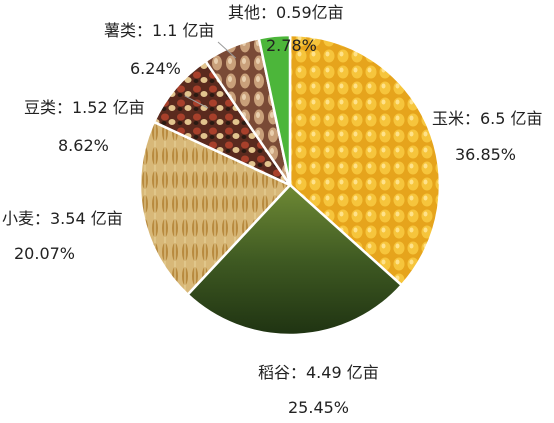 This screenshot has height=423, width=554. What do you see at coordinates (227, 50) in the screenshot?
I see `slice-tuber-leader` at bounding box center [227, 50].